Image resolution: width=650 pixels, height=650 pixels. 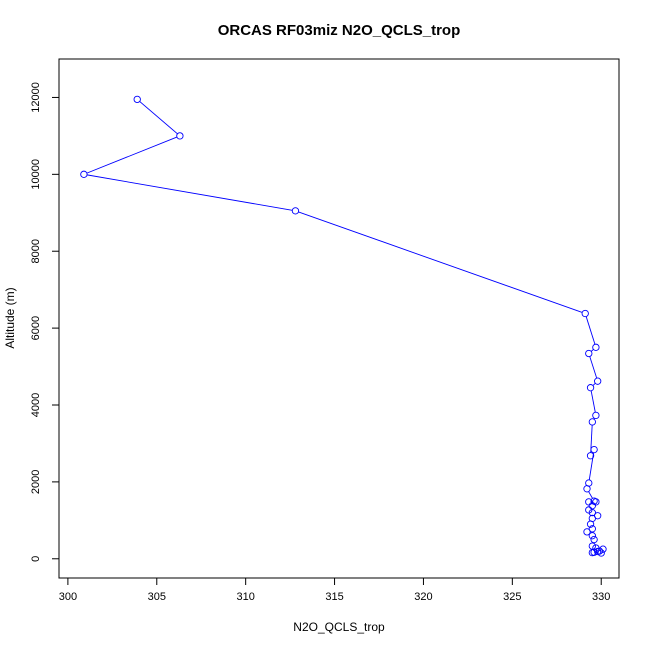 I want to click on x-tick-label: 315, so click(x=334, y=597).